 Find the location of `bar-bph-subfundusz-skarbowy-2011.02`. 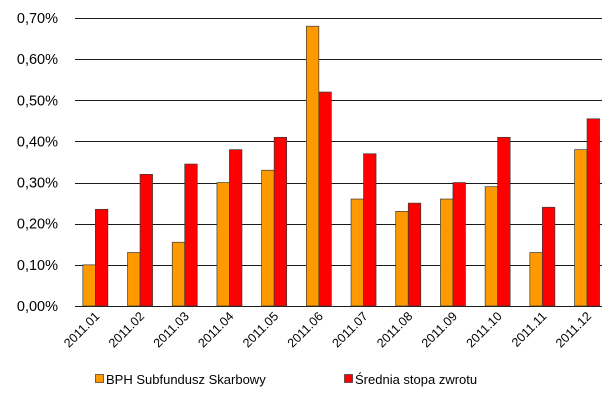

bar-bph-subfundusz-skarbowy-2011.02 is located at coordinates (134, 279).